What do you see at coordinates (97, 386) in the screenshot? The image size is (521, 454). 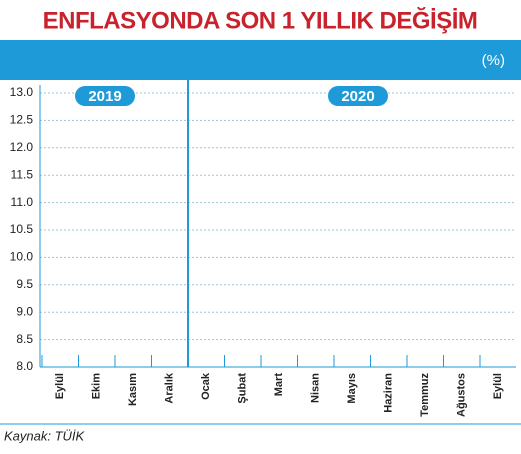 I see `x-tick-label: Ekim` at bounding box center [97, 386].